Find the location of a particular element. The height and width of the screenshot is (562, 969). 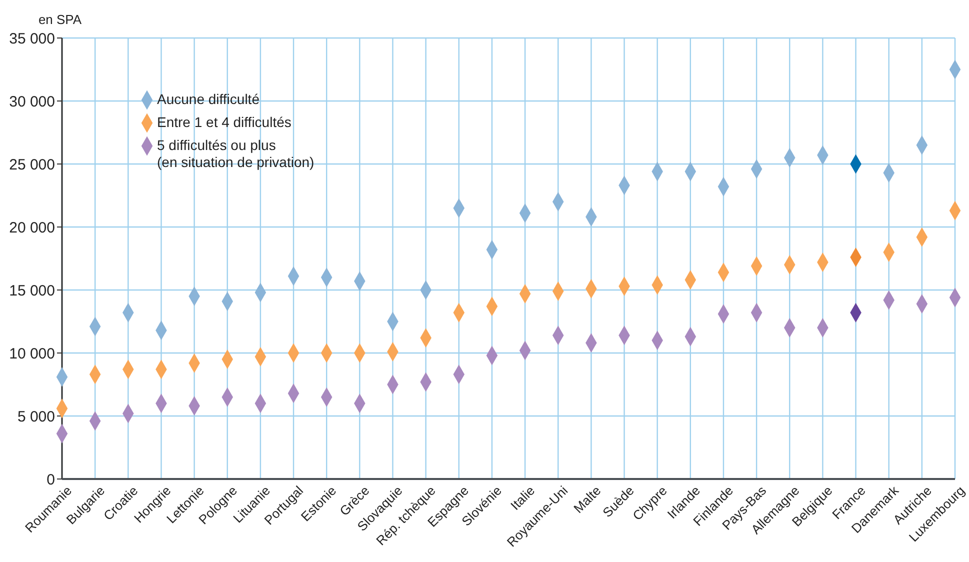

y-tick-label: 30 000 is located at coordinates (32, 101).